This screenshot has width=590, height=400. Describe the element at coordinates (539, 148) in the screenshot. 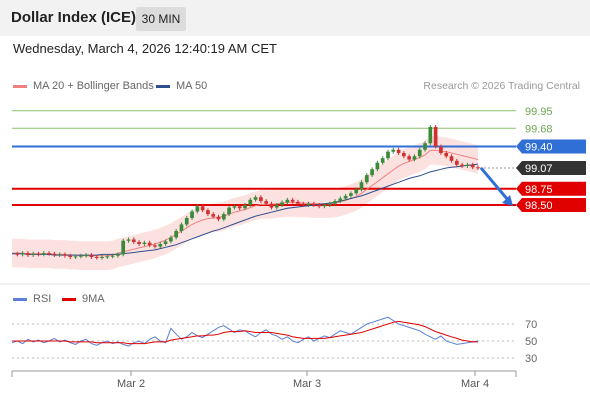

I see `level-tag-text: 99.40` at that location.